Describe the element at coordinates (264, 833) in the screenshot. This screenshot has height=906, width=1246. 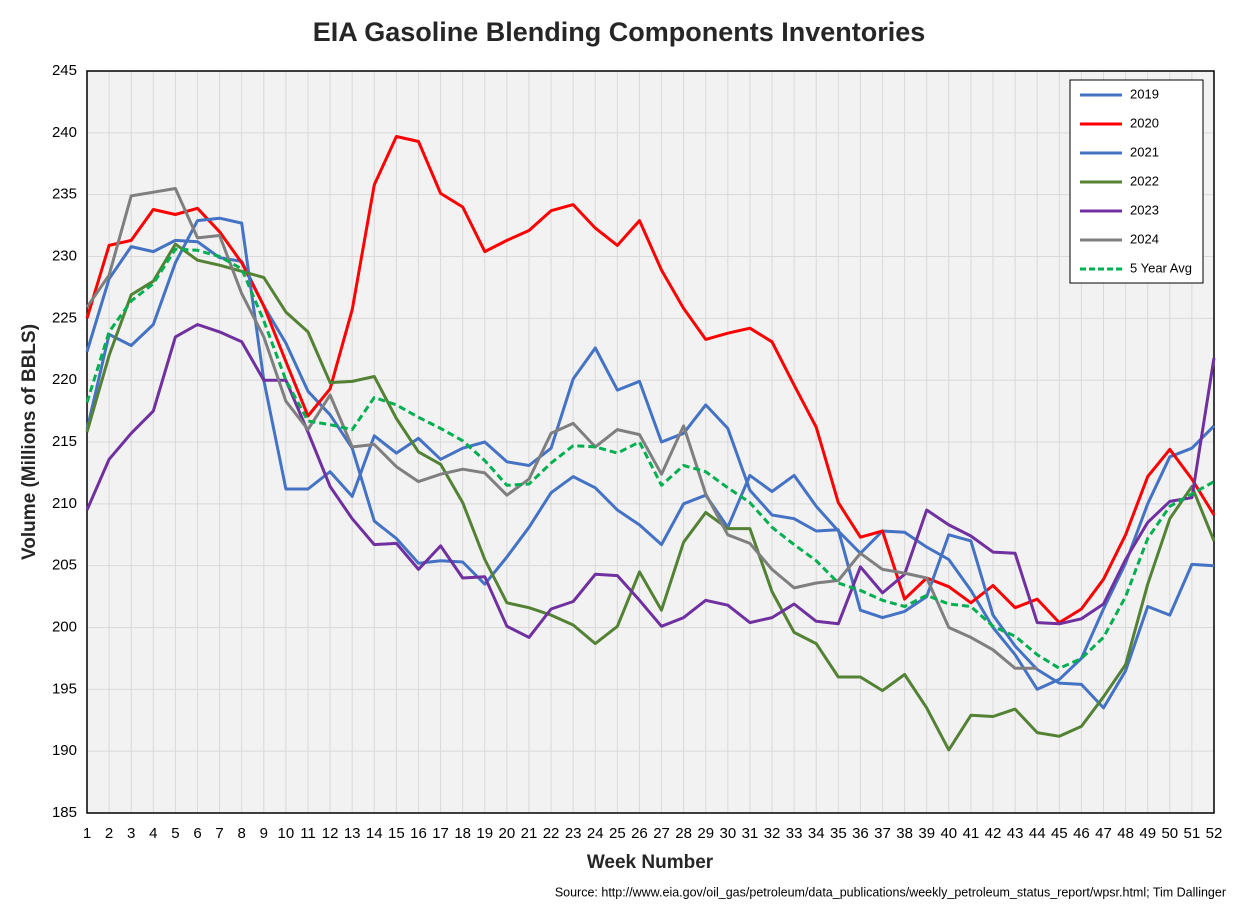
I see `x-tick-label: 9` at that location.